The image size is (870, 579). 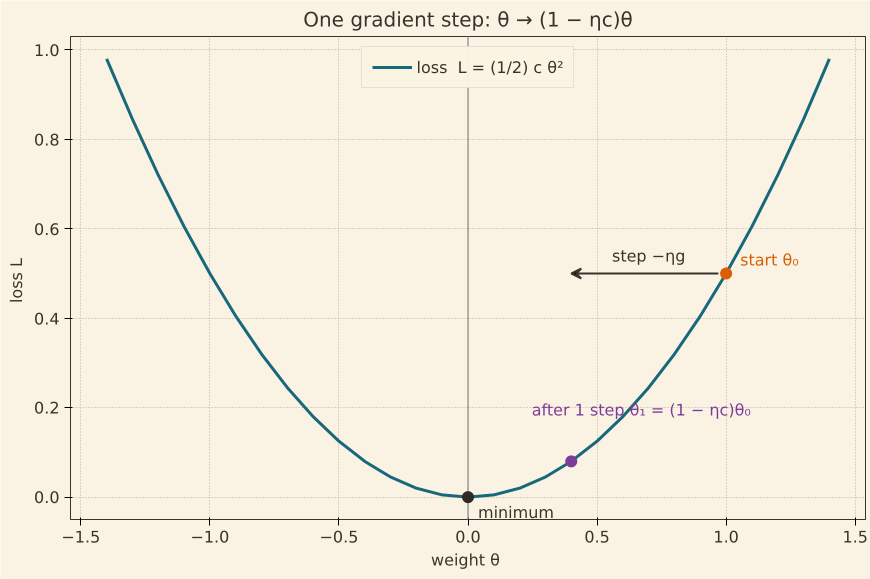 What do you see at coordinates (210, 537) in the screenshot?
I see `x-tick-label: −1.0` at bounding box center [210, 537].